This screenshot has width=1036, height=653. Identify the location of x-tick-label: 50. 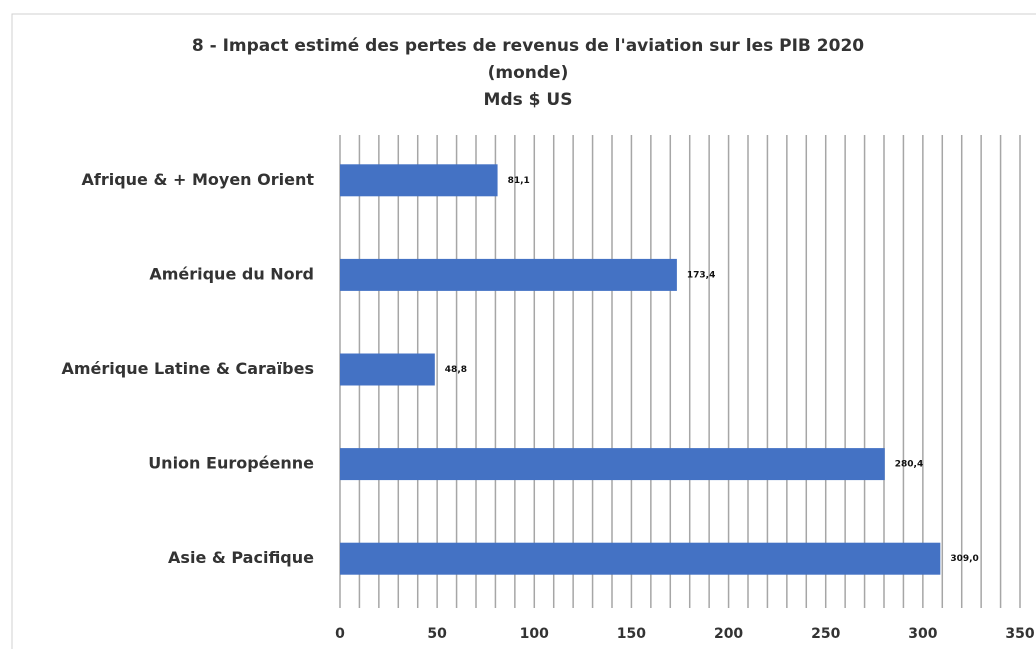
(437, 634).